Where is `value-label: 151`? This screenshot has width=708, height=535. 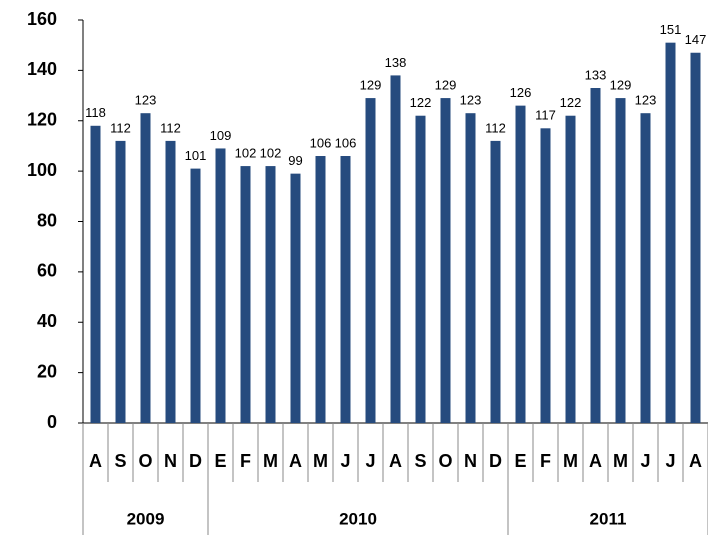 value-label: 151 is located at coordinates (671, 29).